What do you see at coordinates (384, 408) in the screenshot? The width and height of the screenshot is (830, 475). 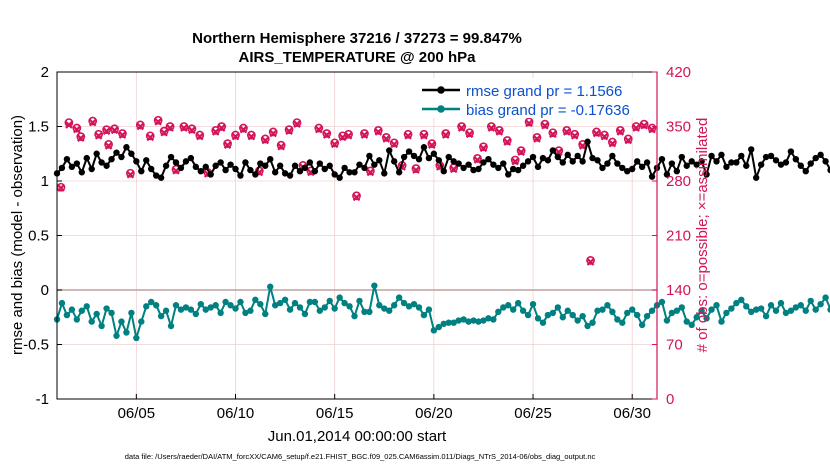 I see `x-axis: 06/05 06/10 06/15 06/20 06/25 06/30` at bounding box center [384, 408].